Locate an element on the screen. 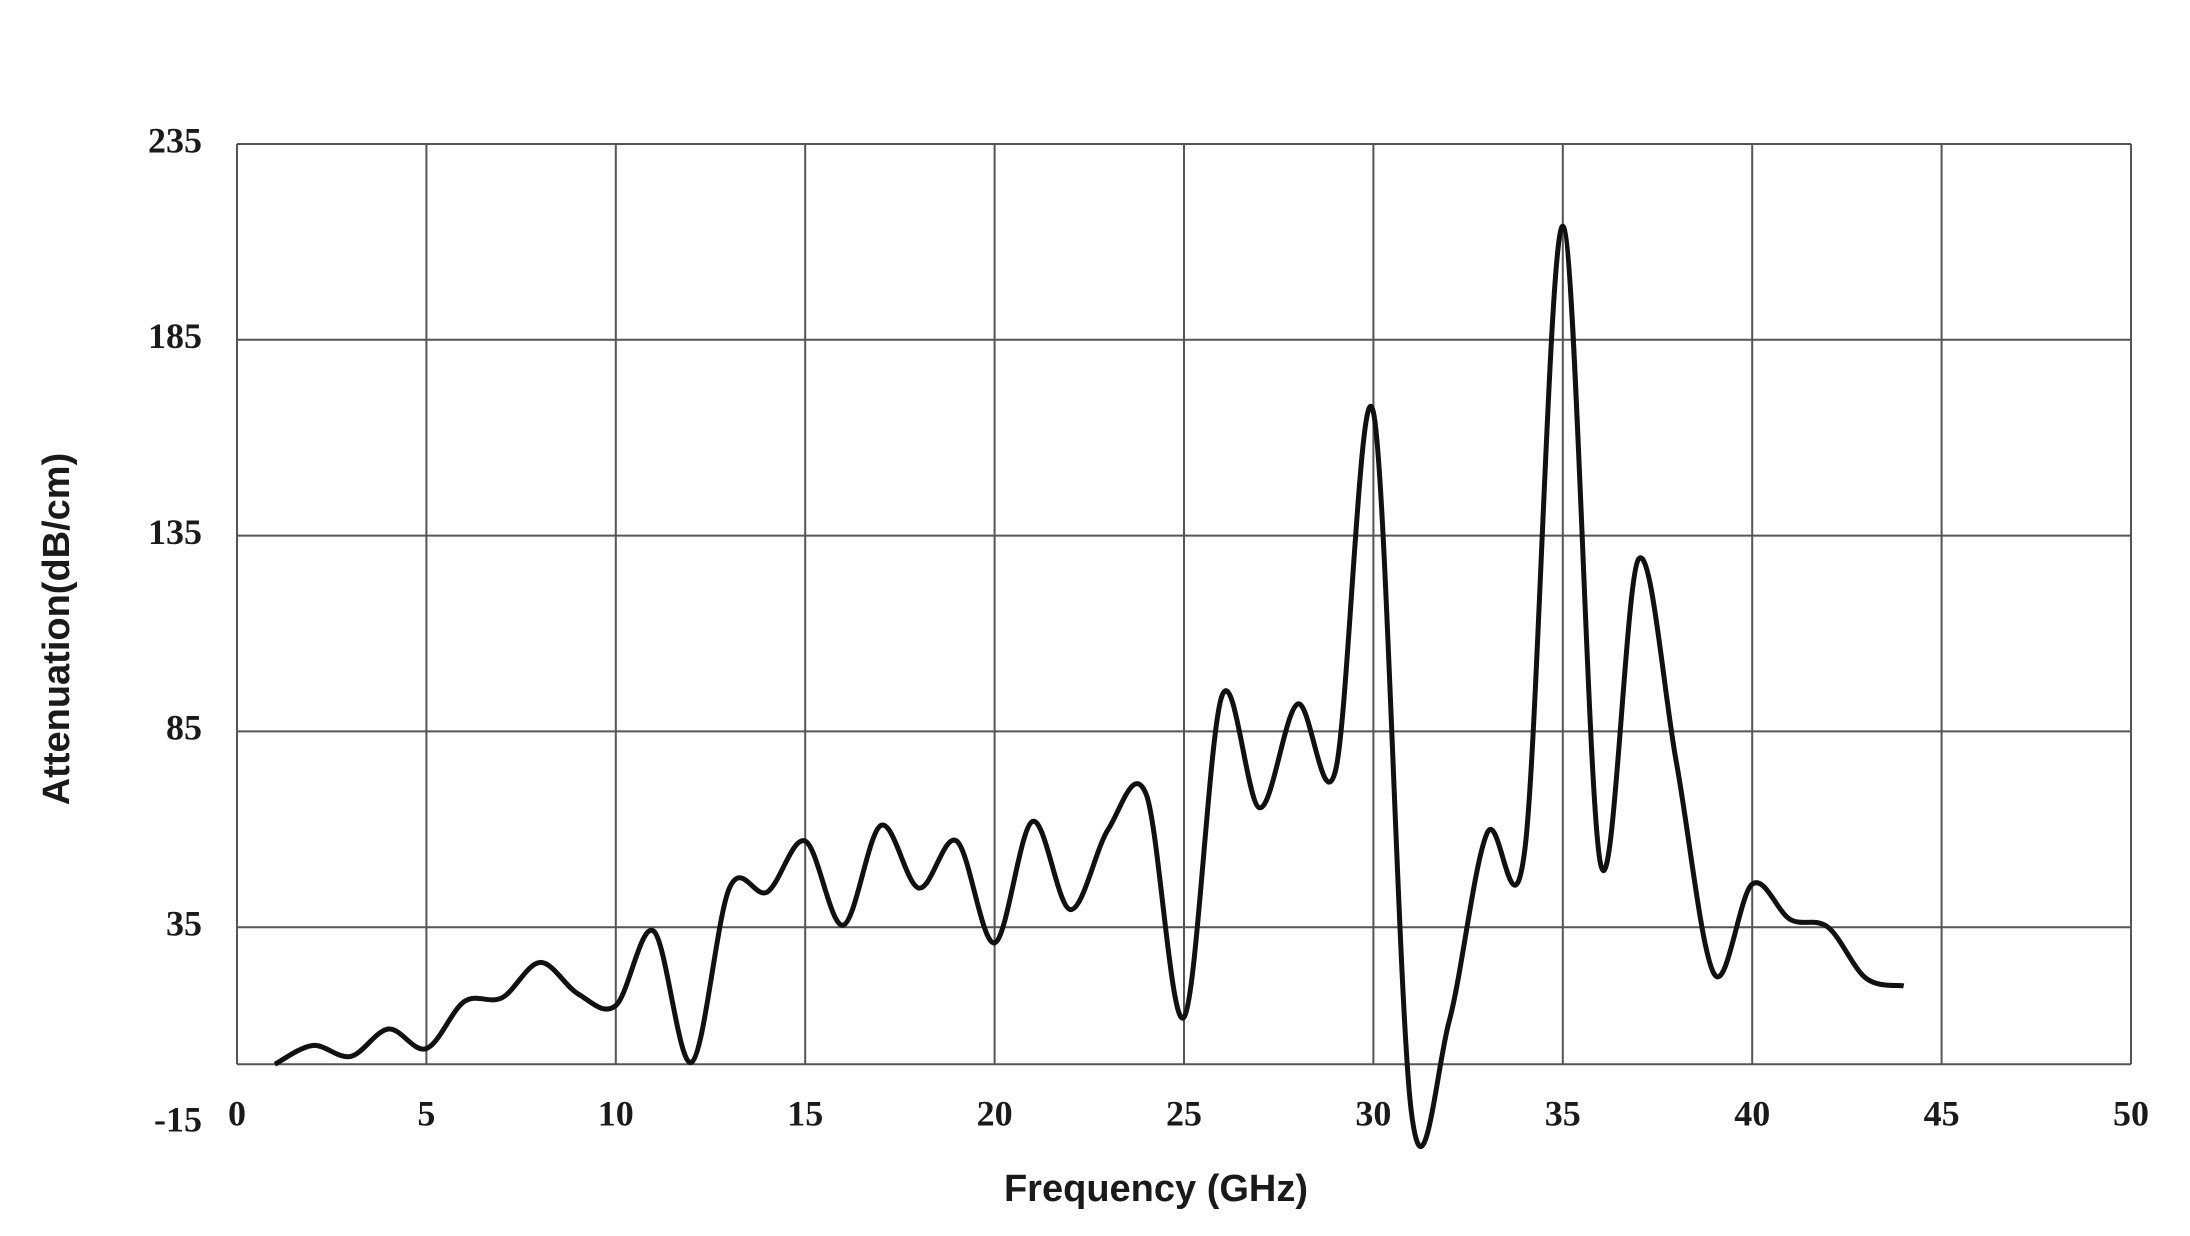  x-tick-label: 10 is located at coordinates (616, 1113).